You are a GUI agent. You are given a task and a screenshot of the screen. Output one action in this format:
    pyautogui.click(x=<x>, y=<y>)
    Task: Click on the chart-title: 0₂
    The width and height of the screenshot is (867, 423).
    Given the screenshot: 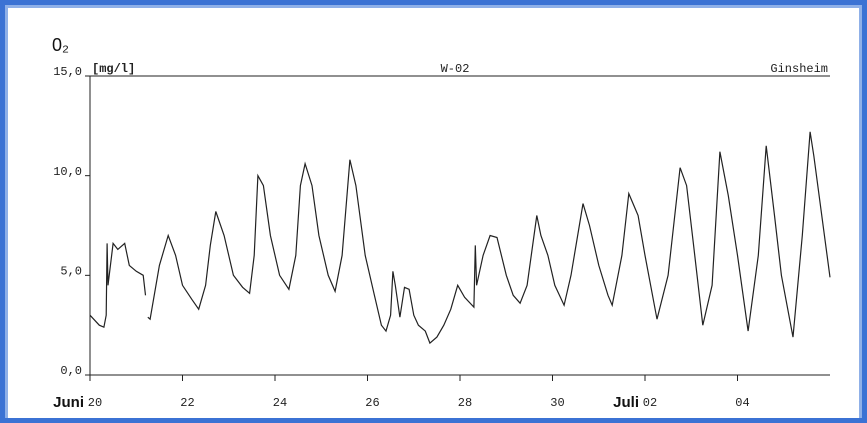 What is the action you would take?
    pyautogui.click(x=60, y=45)
    